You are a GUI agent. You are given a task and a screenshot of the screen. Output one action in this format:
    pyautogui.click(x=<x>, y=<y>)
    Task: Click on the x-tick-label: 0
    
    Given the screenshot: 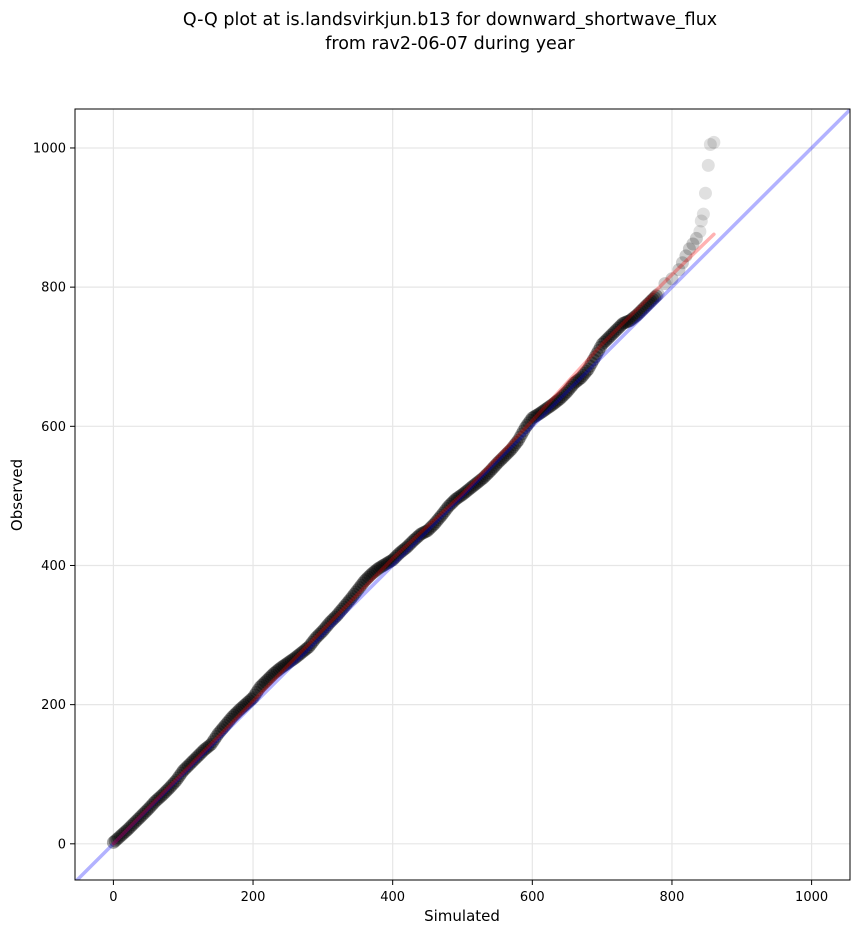 What is the action you would take?
    pyautogui.click(x=113, y=897)
    